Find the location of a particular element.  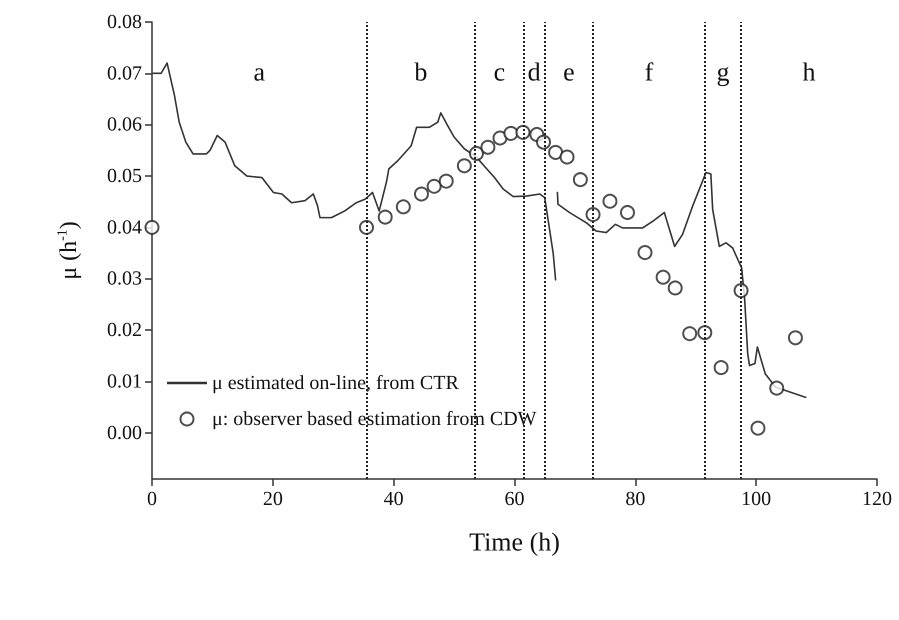

x-tick-label: 60 is located at coordinates (514, 499).